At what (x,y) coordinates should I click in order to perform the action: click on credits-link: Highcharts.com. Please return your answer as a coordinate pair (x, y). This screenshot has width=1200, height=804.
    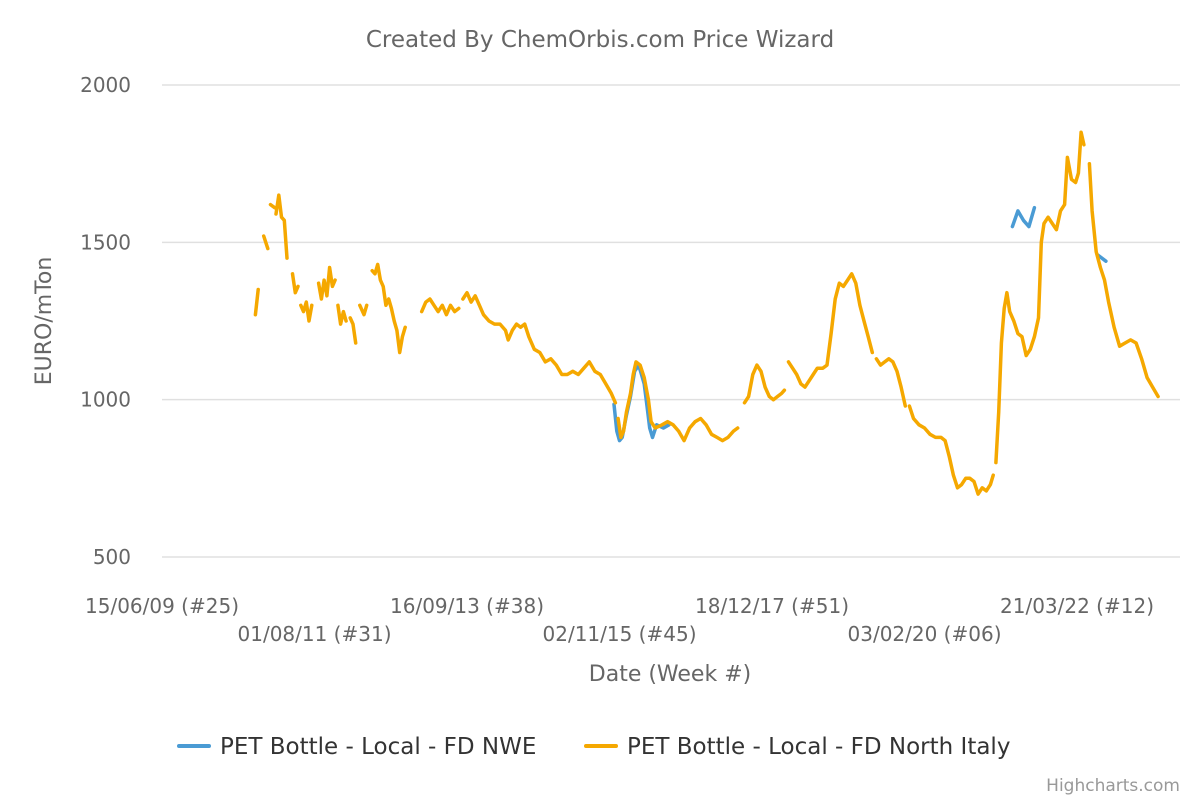
    Looking at the image, I should click on (1113, 786).